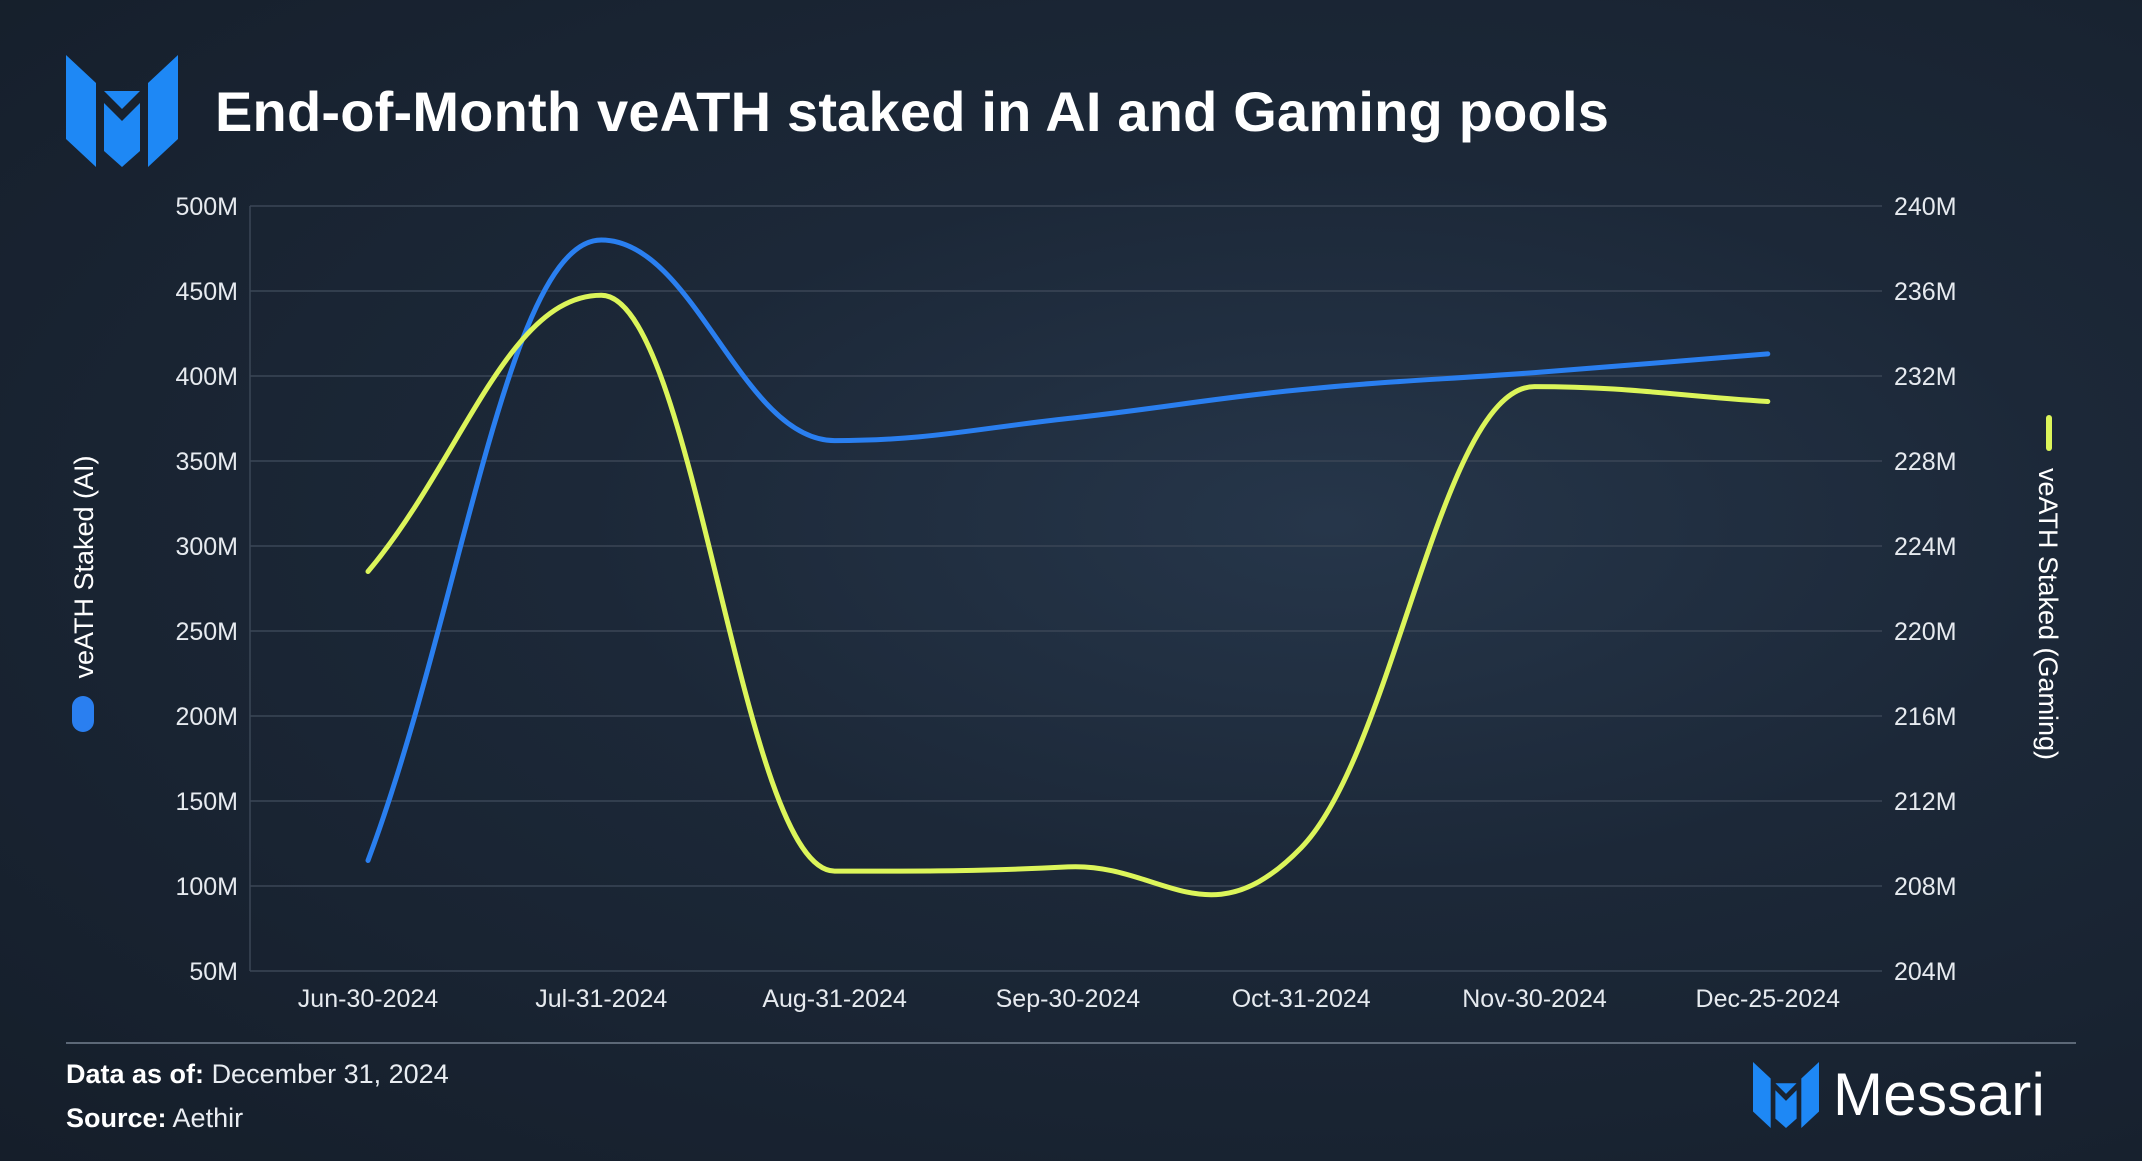 This screenshot has height=1161, width=2142. What do you see at coordinates (1925, 207) in the screenshot?
I see `y-right-tick-label: 240M` at bounding box center [1925, 207].